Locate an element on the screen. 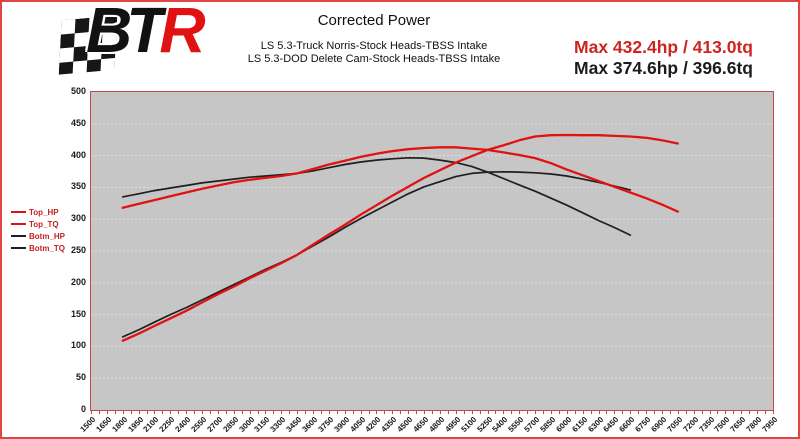  legend-item-botm_tq: Botm_TQ is located at coordinates (38, 248).